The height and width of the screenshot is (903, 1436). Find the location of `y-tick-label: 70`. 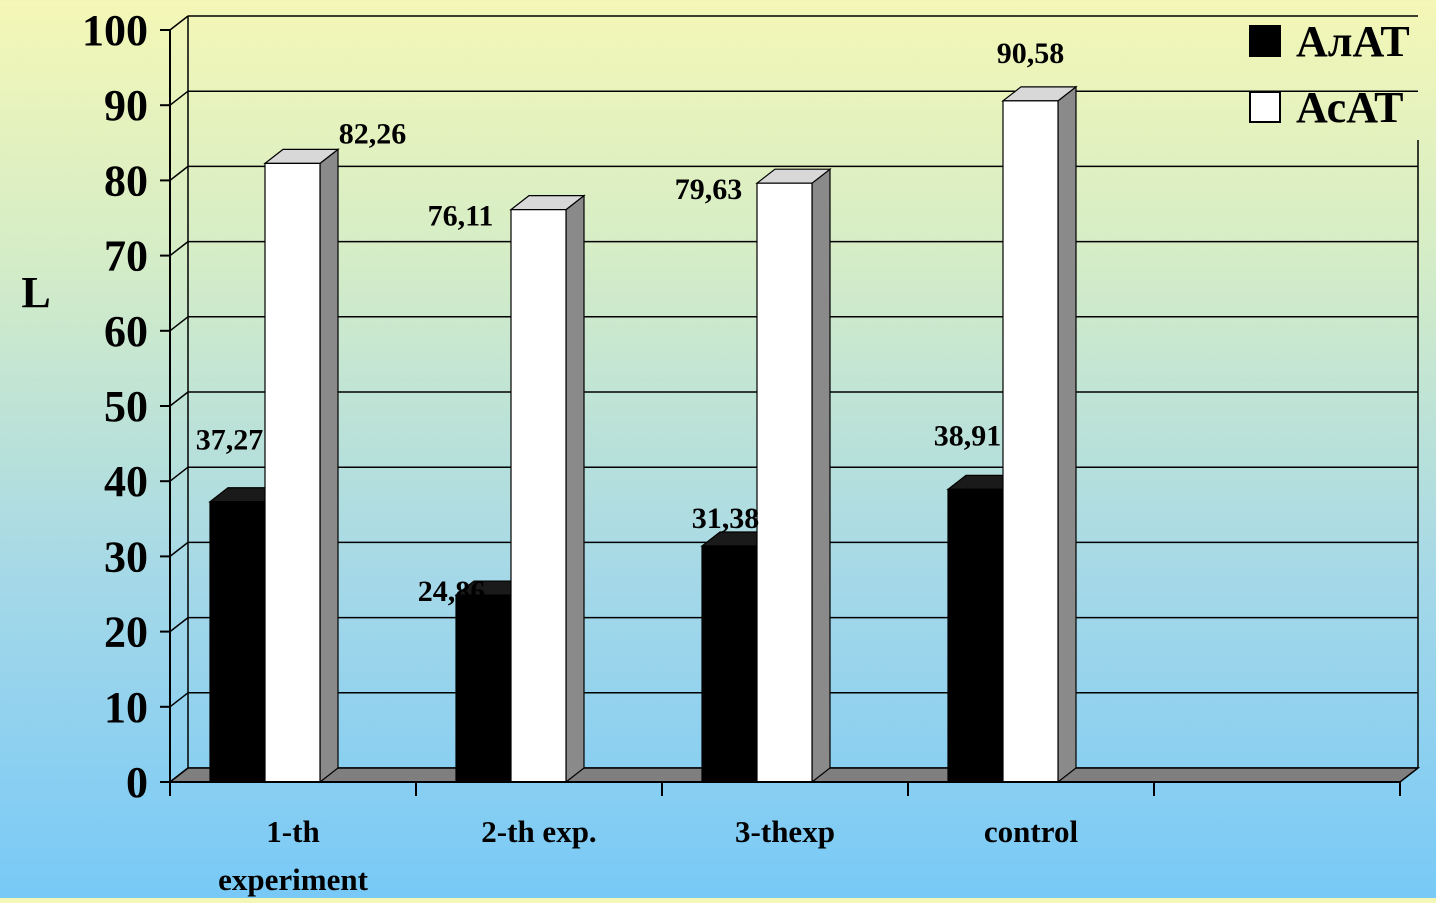

y-tick-label: 70 is located at coordinates (126, 256).